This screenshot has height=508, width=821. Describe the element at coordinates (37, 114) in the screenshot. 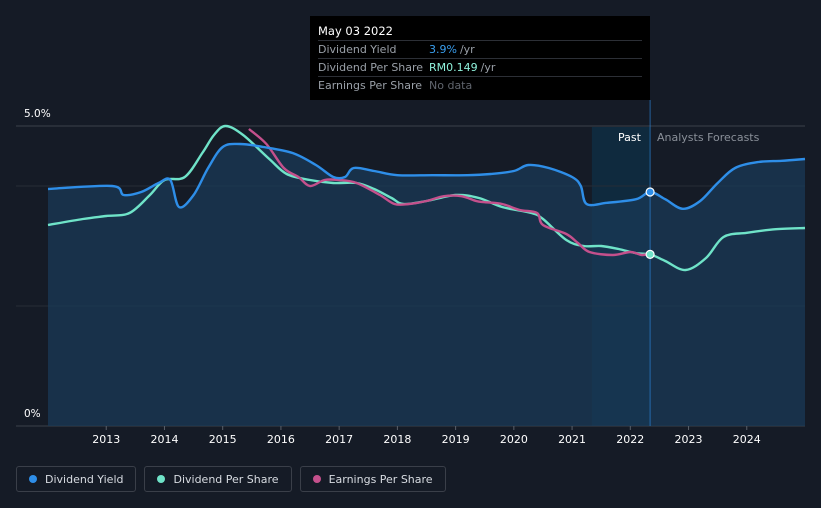

I see `y-axis-label-max: 5.0%` at that location.